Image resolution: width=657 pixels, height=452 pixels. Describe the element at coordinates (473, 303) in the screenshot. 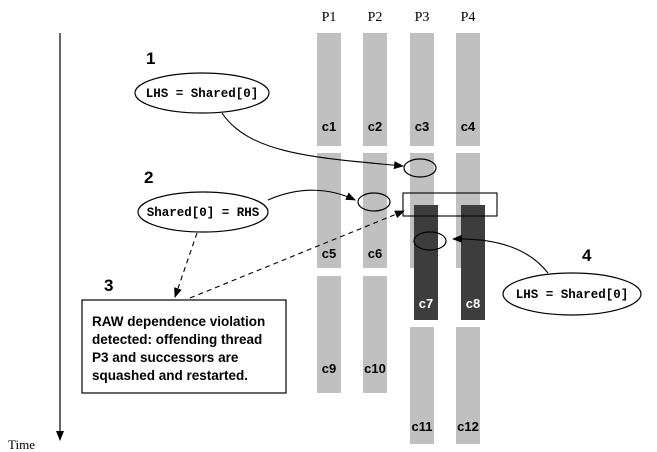

I see `chunk-label-c8: c8` at that location.